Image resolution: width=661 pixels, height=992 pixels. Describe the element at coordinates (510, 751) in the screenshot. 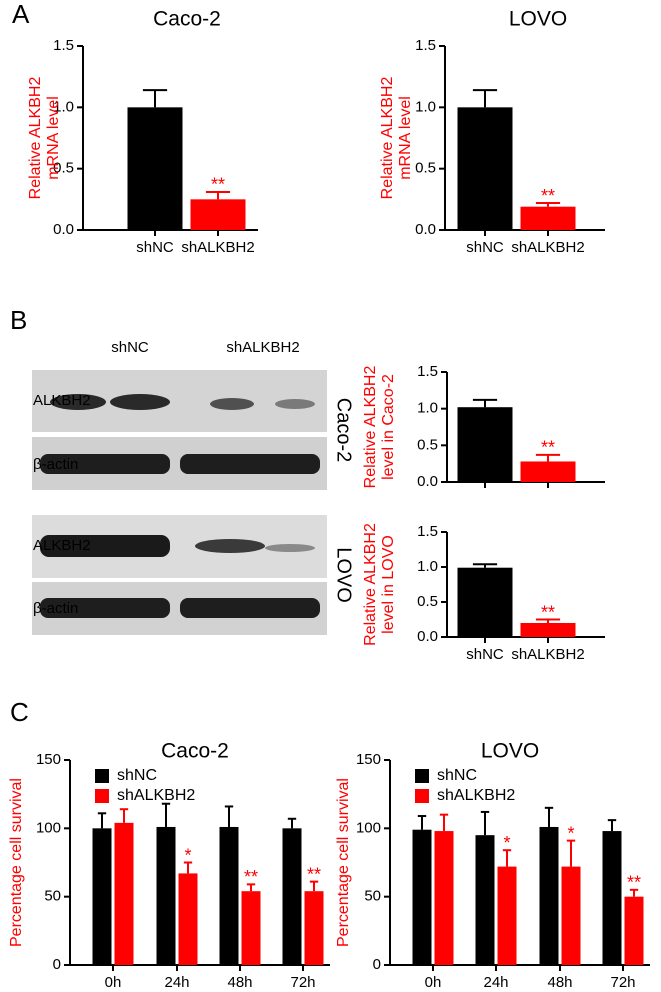

I see `chart-title: LOVO` at that location.